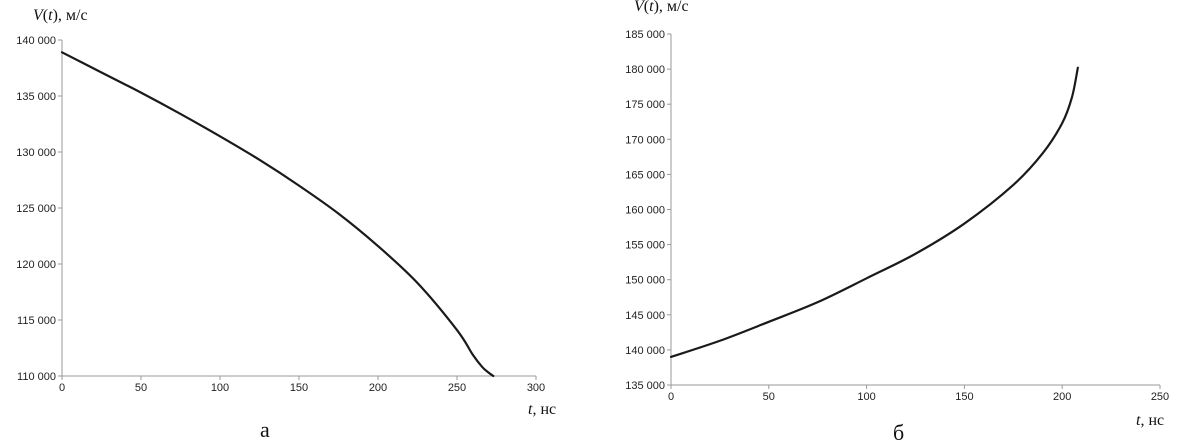  Describe the element at coordinates (36, 153) in the screenshot. I see `y-tick-label: 130 000` at that location.